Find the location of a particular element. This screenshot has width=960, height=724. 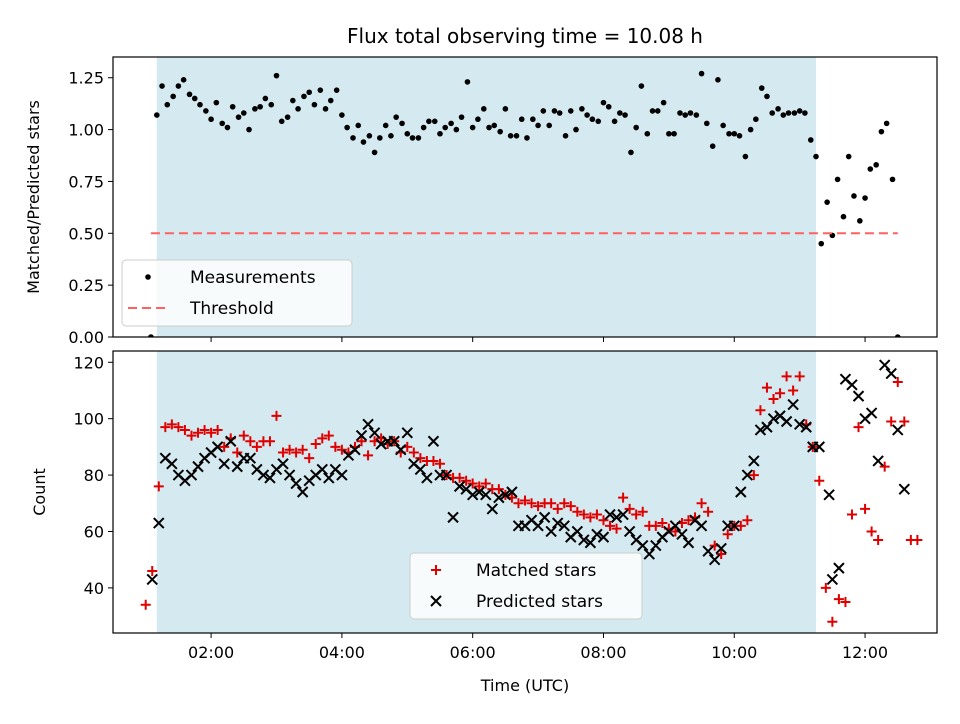

legend-label: Measurements is located at coordinates (253, 278).